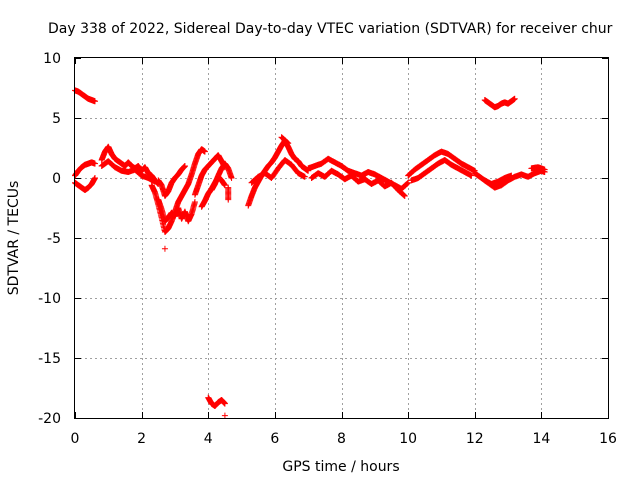 This screenshot has width=640, height=485. Describe the element at coordinates (56, 179) in the screenshot. I see `y-tick-label: 0` at that location.